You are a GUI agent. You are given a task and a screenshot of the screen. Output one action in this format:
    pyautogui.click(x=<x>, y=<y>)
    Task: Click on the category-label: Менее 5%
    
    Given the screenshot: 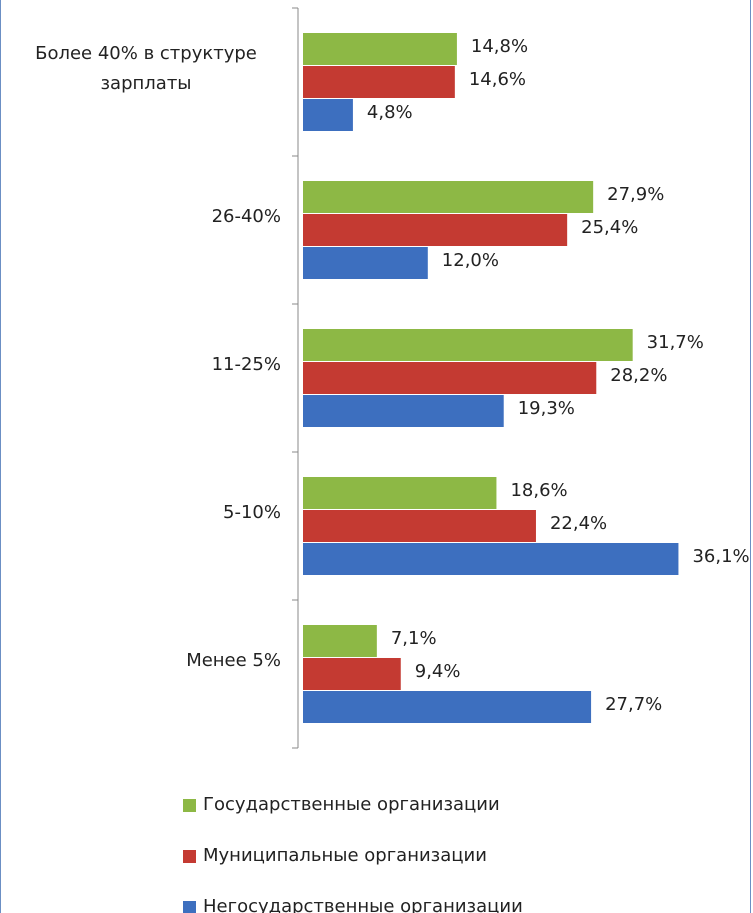 What is the action you would take?
    pyautogui.click(x=146, y=661)
    